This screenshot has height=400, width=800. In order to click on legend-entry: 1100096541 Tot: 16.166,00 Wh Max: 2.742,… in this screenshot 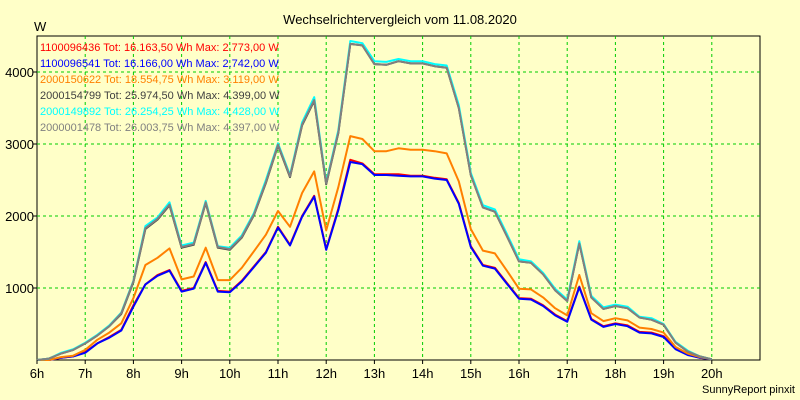, I will do `click(159, 64)`.